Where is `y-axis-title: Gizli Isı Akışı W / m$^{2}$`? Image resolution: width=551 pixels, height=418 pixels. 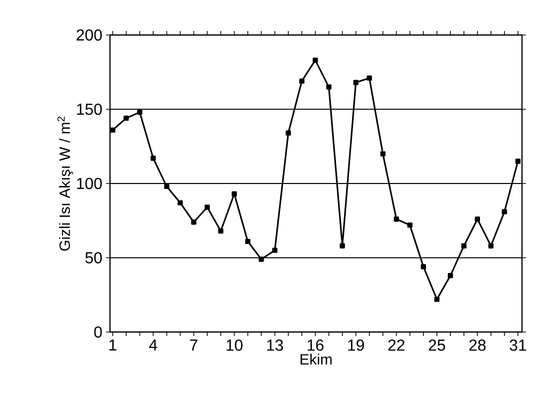 y-axis-title: Gizli Isı Akışı W / m$^{2}$ is located at coordinates (65, 183).